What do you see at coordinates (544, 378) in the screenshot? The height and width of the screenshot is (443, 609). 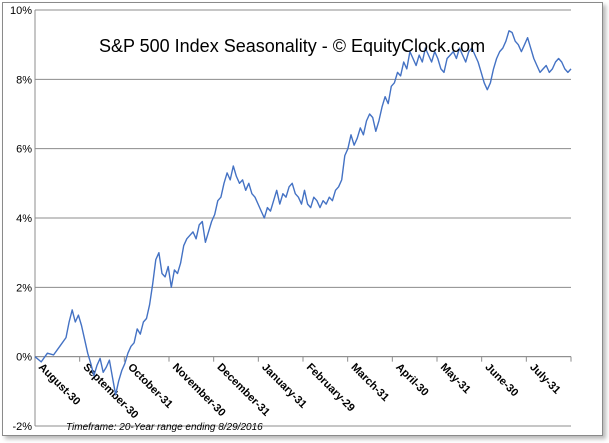 I see `x-tick-label: July-31` at bounding box center [544, 378].